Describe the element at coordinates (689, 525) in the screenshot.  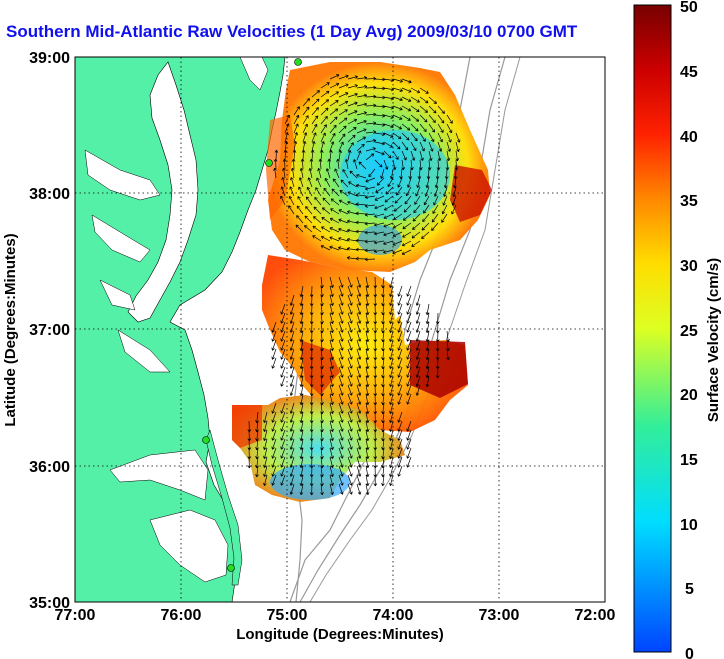
I see `colorbar-tick: 10` at that location.